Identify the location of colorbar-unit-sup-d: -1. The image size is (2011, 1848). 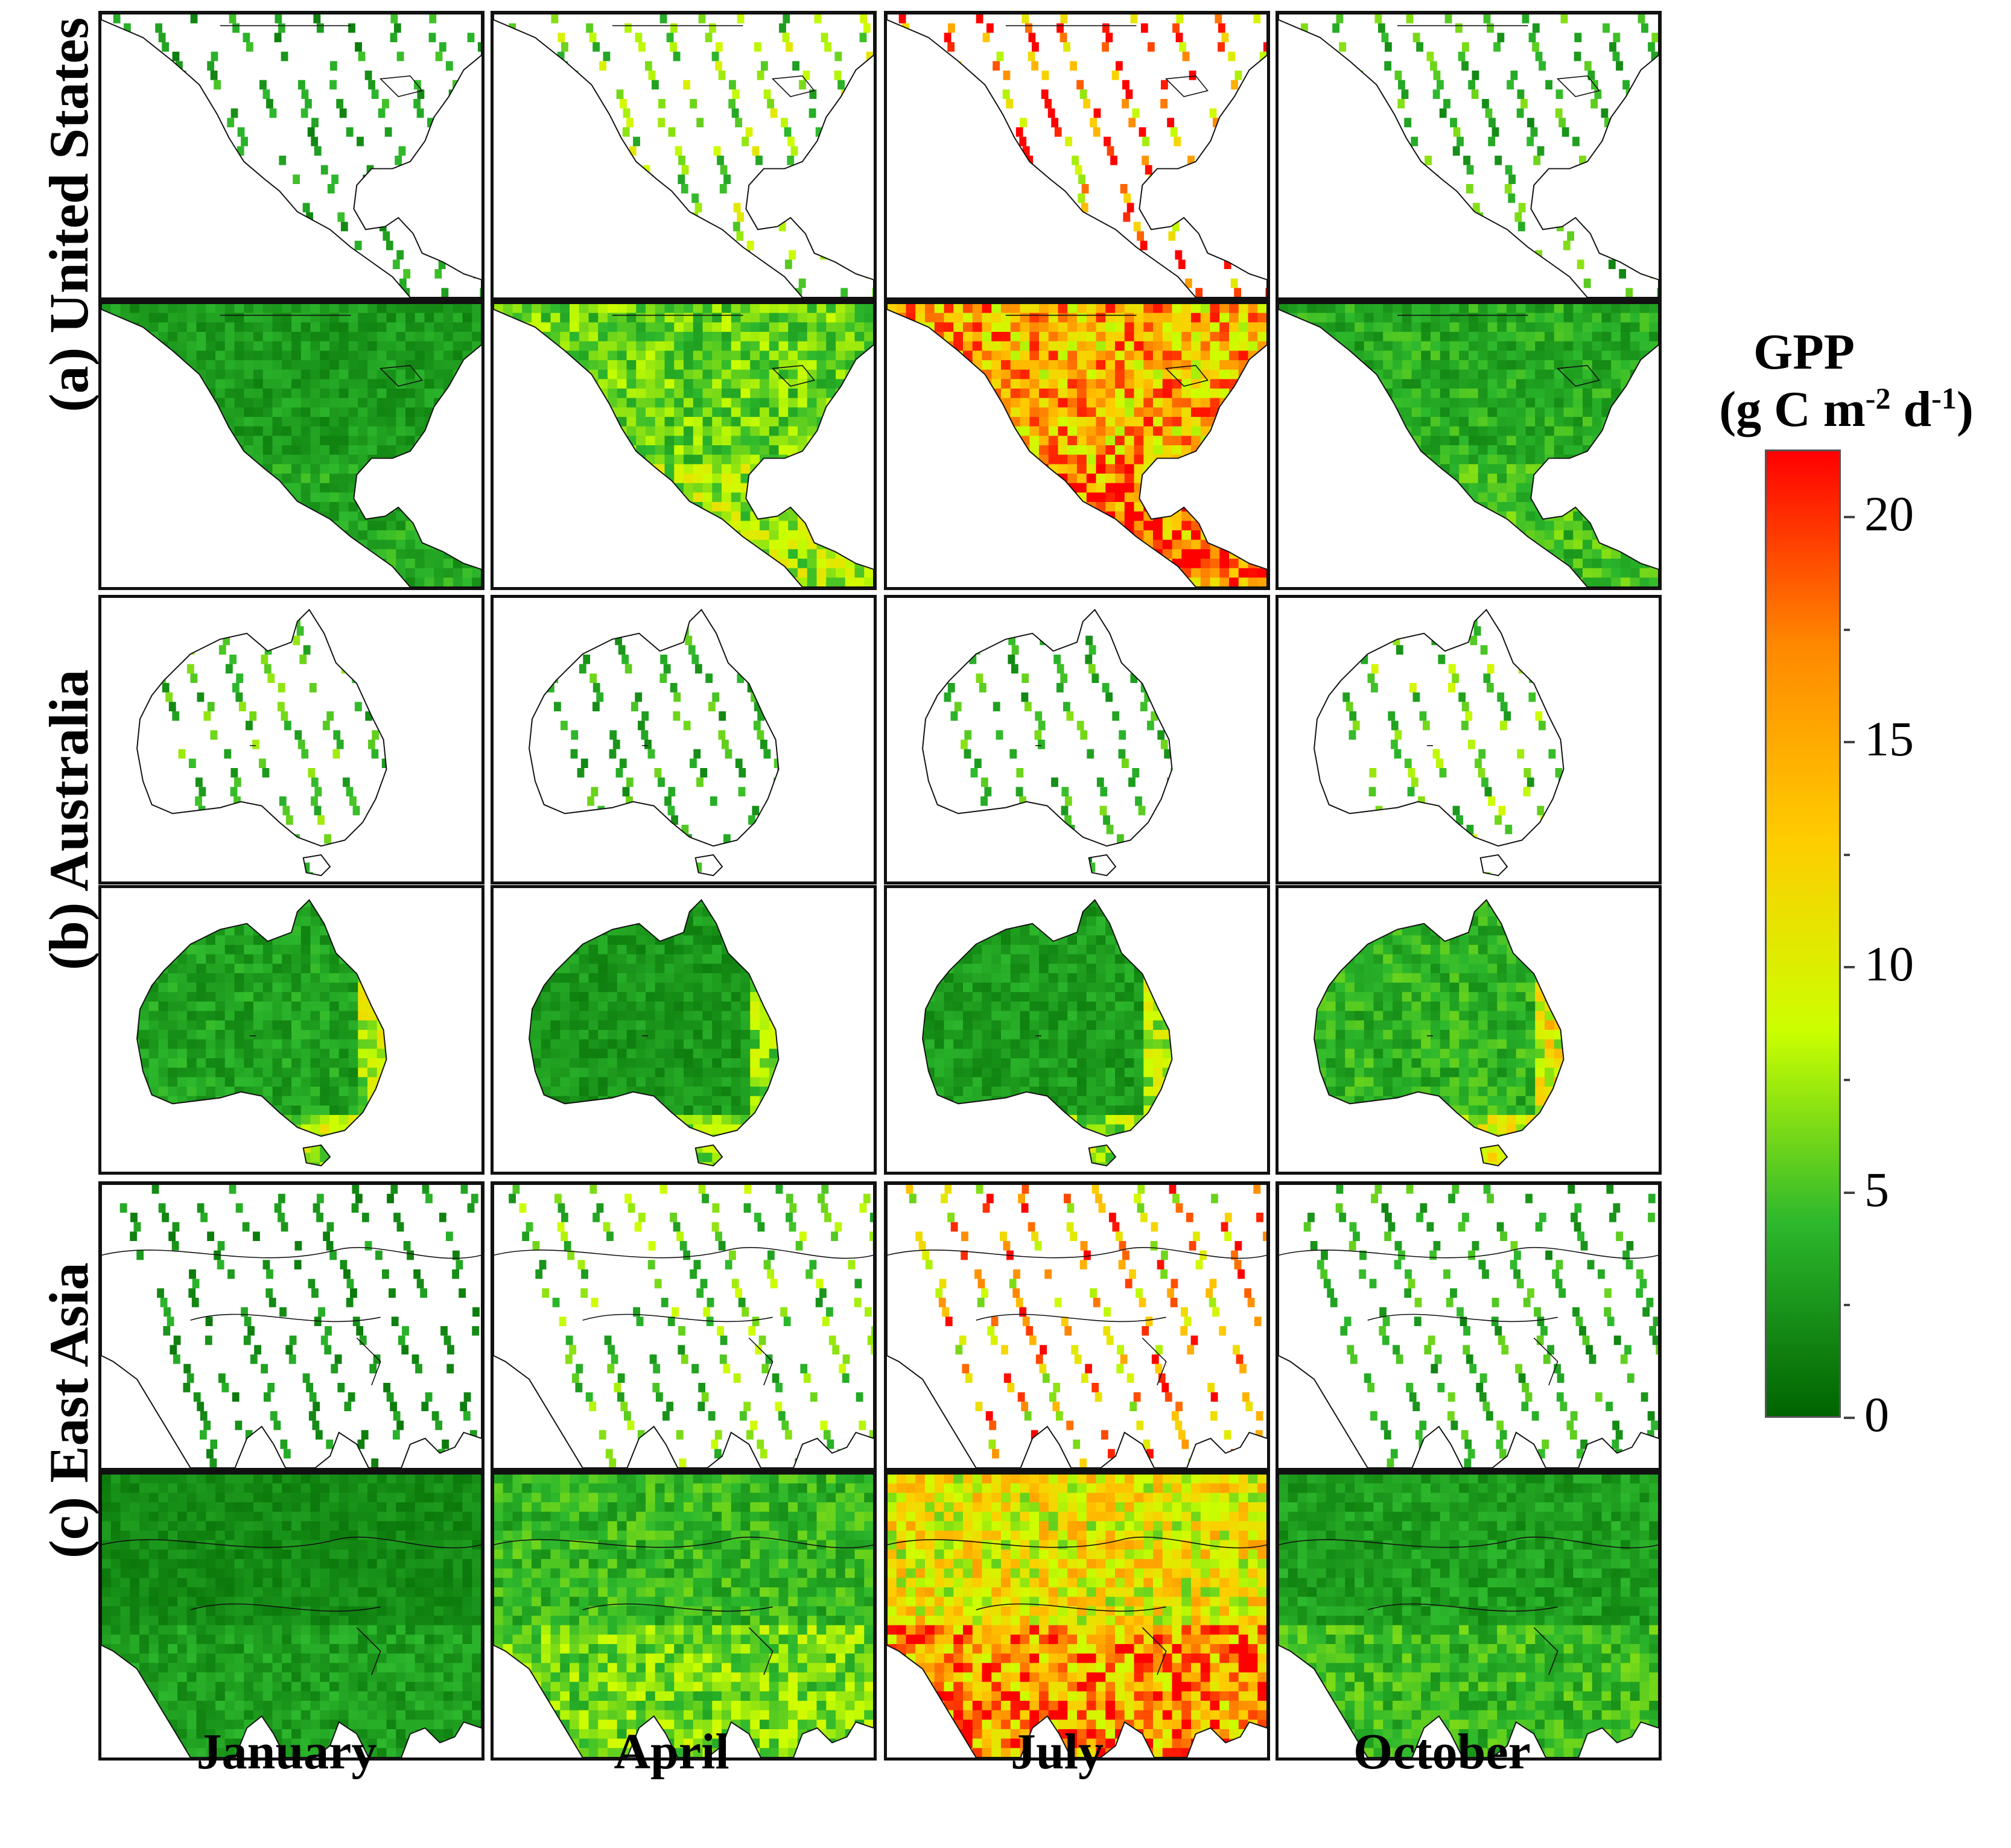
(1944, 398).